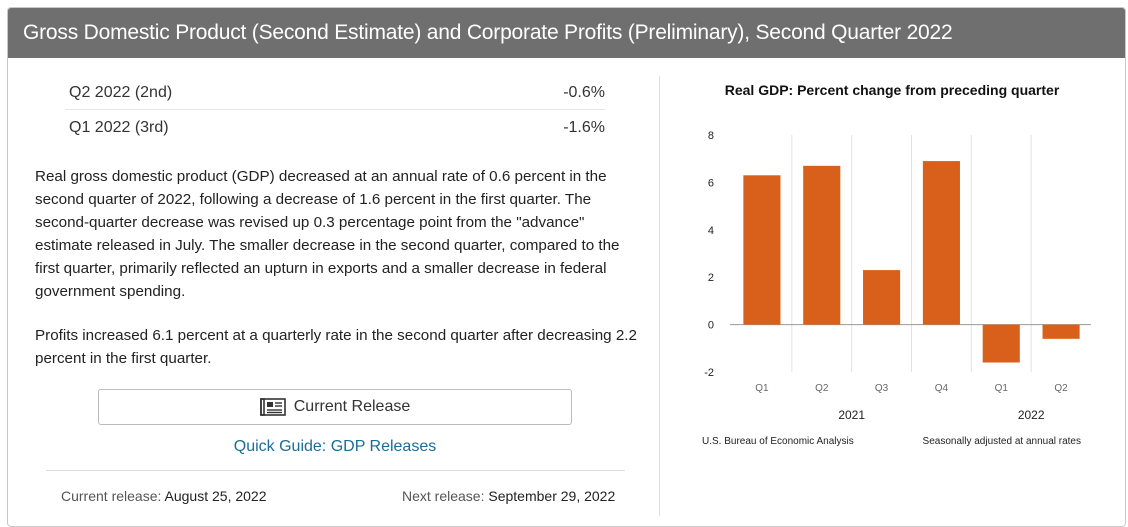  What do you see at coordinates (443, 496) in the screenshot?
I see `next-release-date-label: Next release:` at bounding box center [443, 496].